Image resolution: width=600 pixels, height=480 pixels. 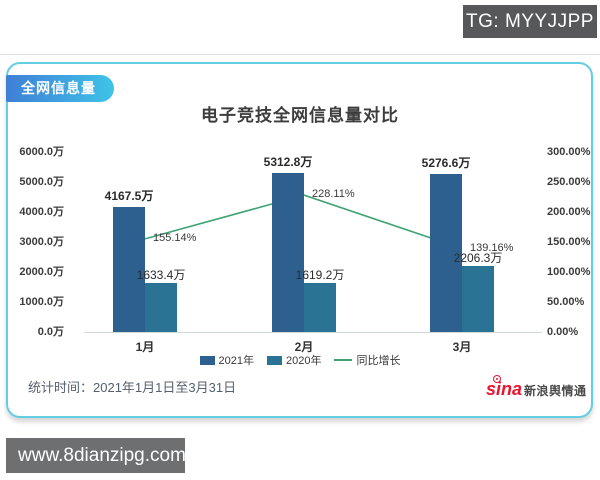 I want to click on card-badge: 全网信息量, so click(x=60, y=88).